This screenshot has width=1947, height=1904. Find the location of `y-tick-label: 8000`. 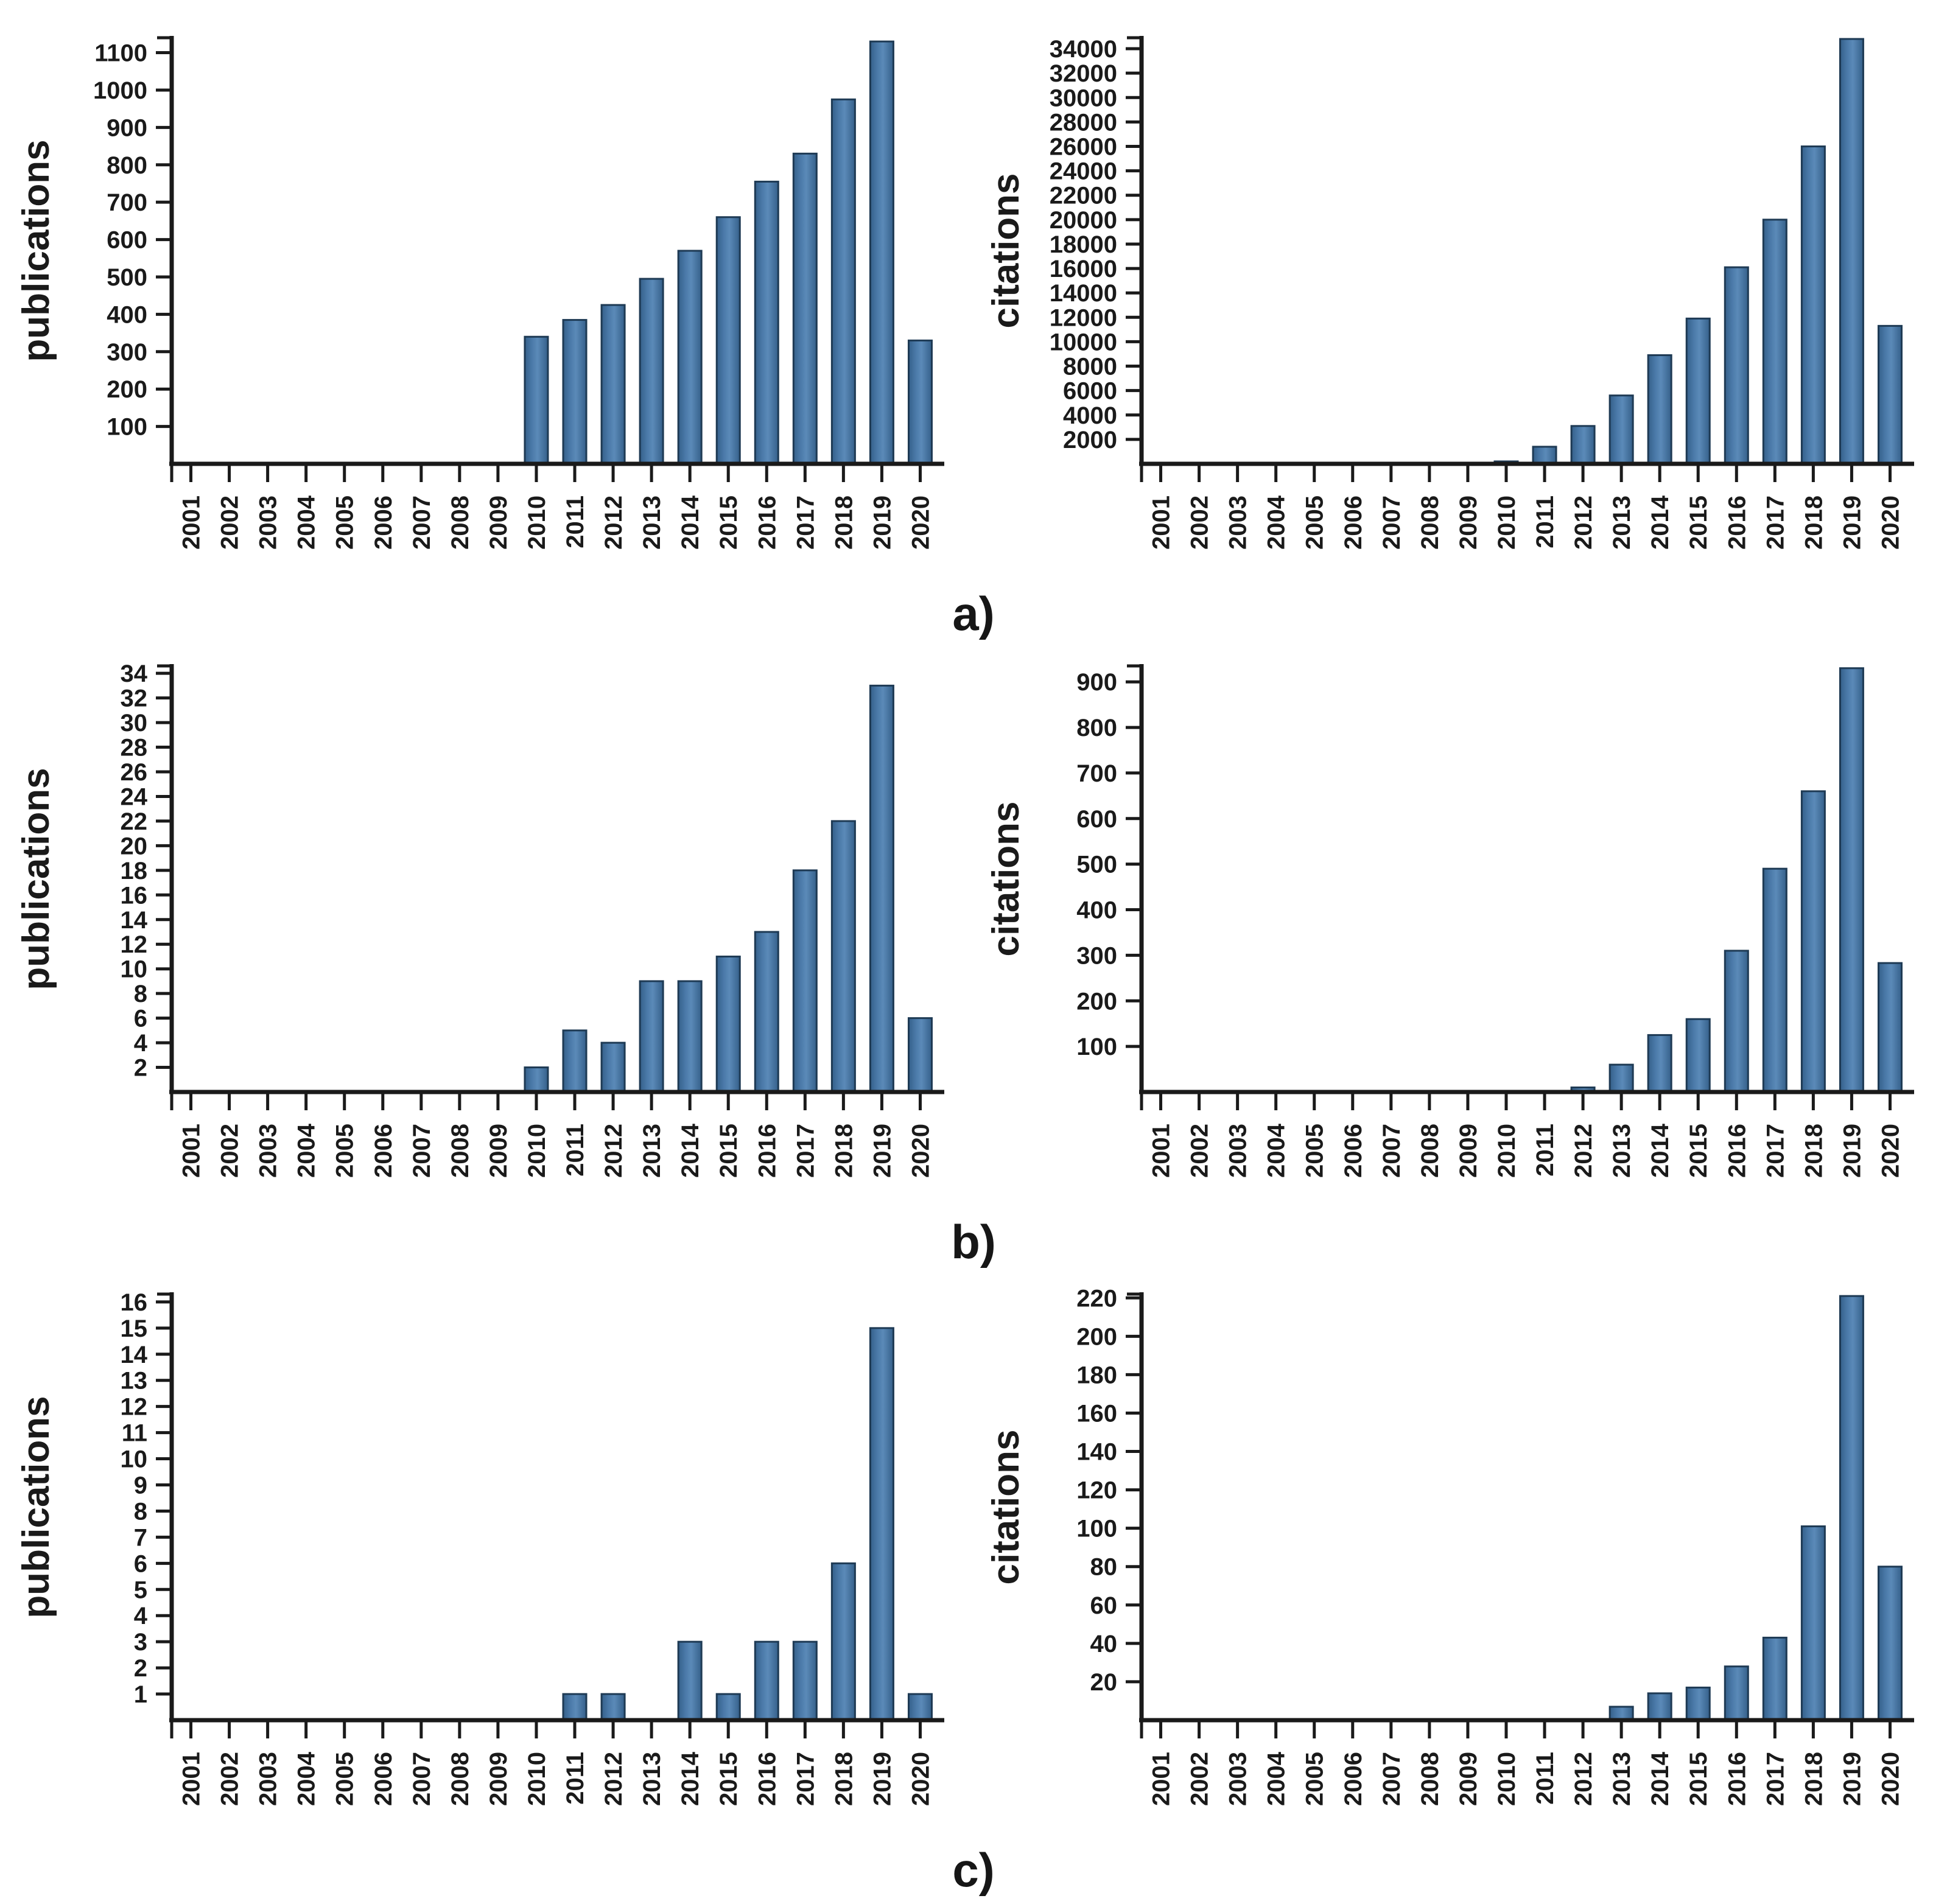

y-tick-label: 8000 is located at coordinates (1090, 367).